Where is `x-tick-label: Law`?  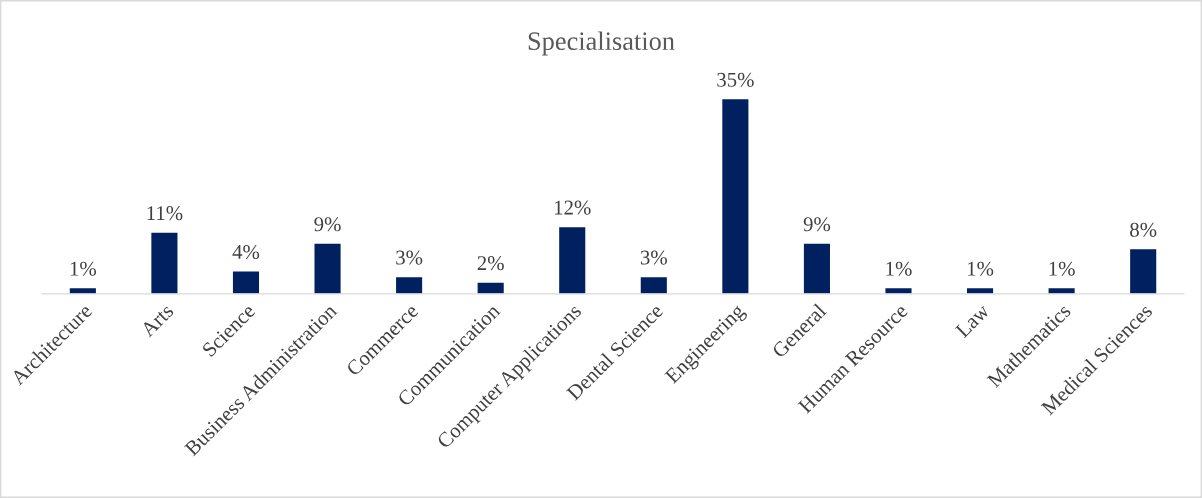 x-tick-label: Law is located at coordinates (972, 320).